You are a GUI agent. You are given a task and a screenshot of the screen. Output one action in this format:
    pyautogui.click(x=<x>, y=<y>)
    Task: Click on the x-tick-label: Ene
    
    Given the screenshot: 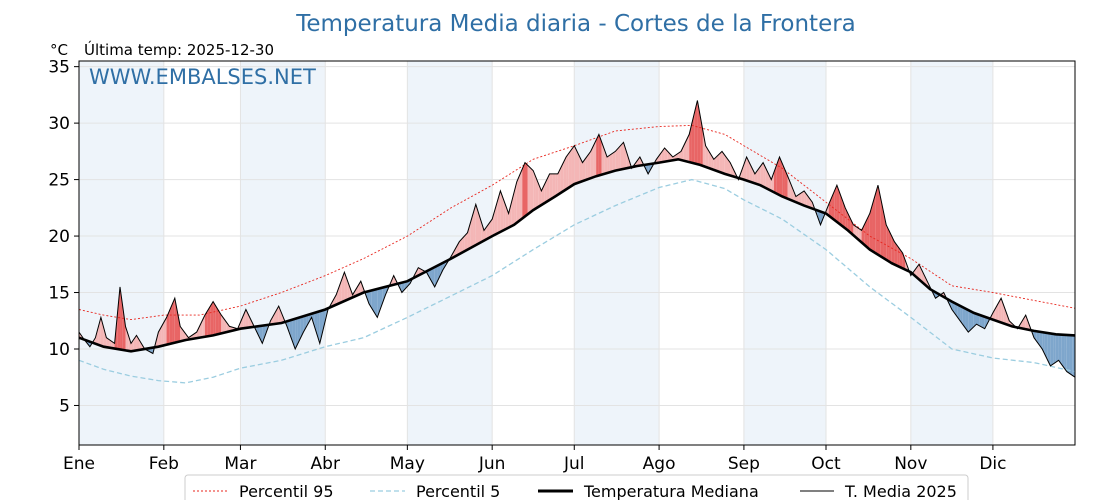 What is the action you would take?
    pyautogui.click(x=79, y=464)
    